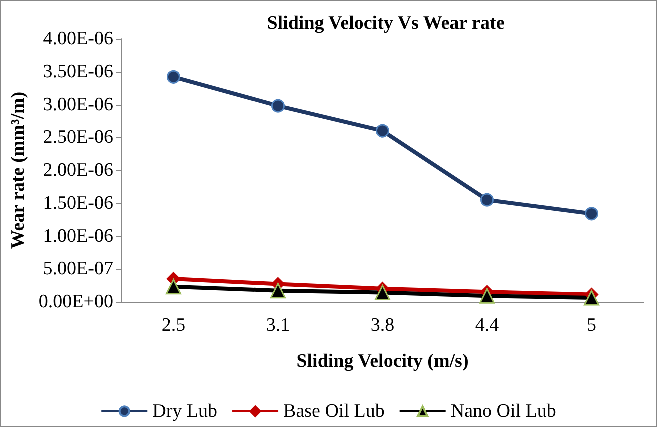 Image resolution: width=657 pixels, height=427 pixels. I want to click on x-tick-label: 4.4, so click(487, 325).